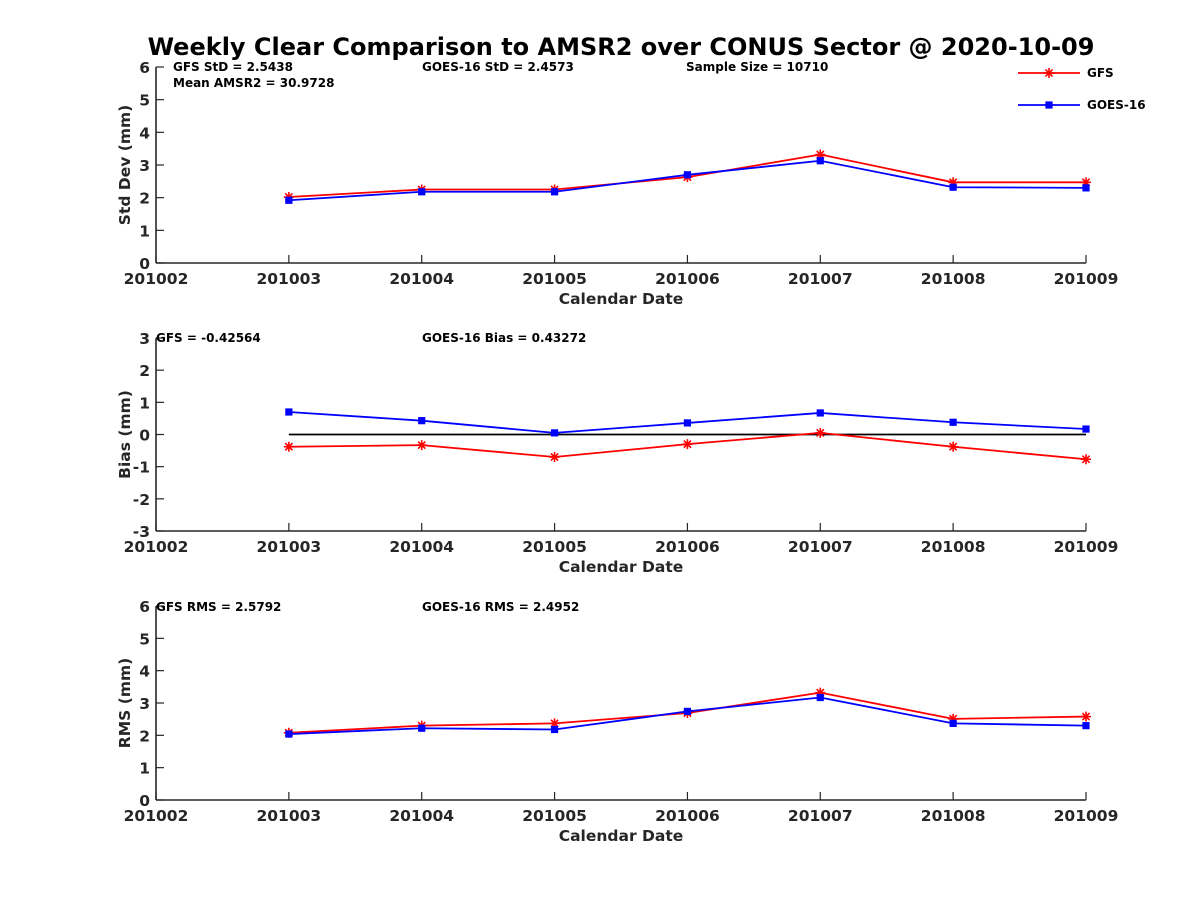  What do you see at coordinates (233, 67) in the screenshot?
I see `stat-annotation: GFS StD = 2.5438` at bounding box center [233, 67].